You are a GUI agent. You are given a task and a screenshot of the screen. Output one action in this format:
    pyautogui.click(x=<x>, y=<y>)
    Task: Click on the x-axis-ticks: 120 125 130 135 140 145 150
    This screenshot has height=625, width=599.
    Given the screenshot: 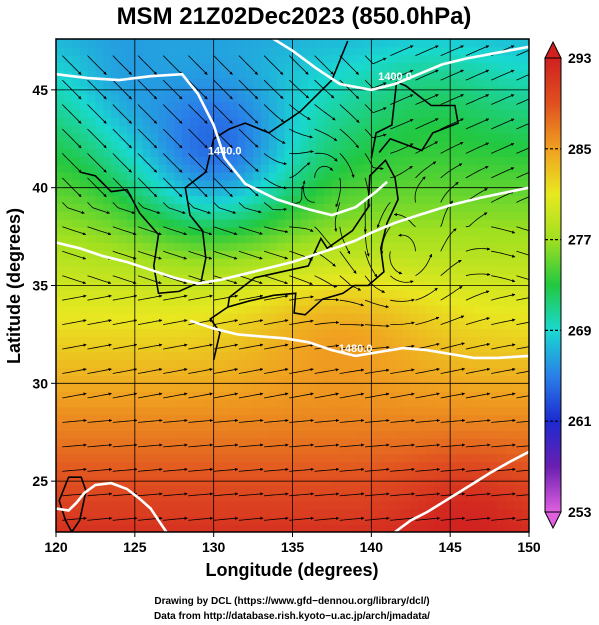 What is the action you would take?
    pyautogui.click(x=292, y=543)
    